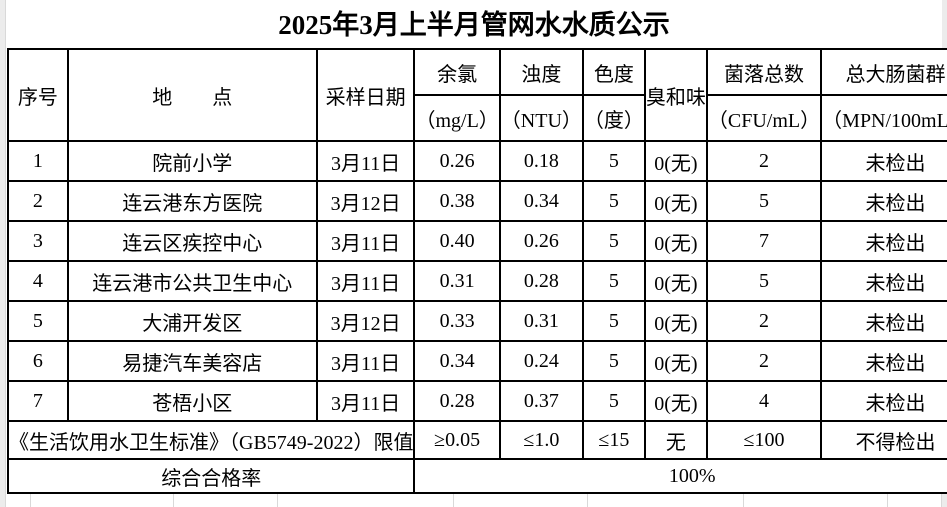 This screenshot has height=507, width=947. I want to click on header-coliform-unit: （MPN/100mL）, so click(883, 118).